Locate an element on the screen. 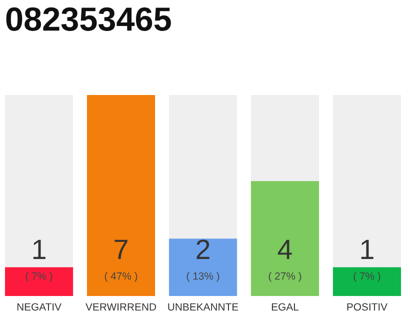 Image resolution: width=410 pixels, height=320 pixels. data-label: 2 is located at coordinates (203, 249).